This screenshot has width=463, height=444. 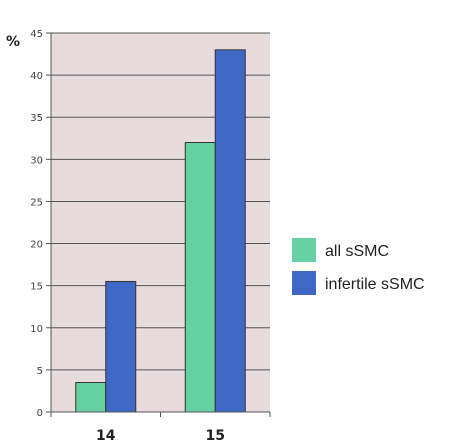 What do you see at coordinates (357, 251) in the screenshot?
I see `legend-label-all-ssmc: all sSMC` at bounding box center [357, 251].